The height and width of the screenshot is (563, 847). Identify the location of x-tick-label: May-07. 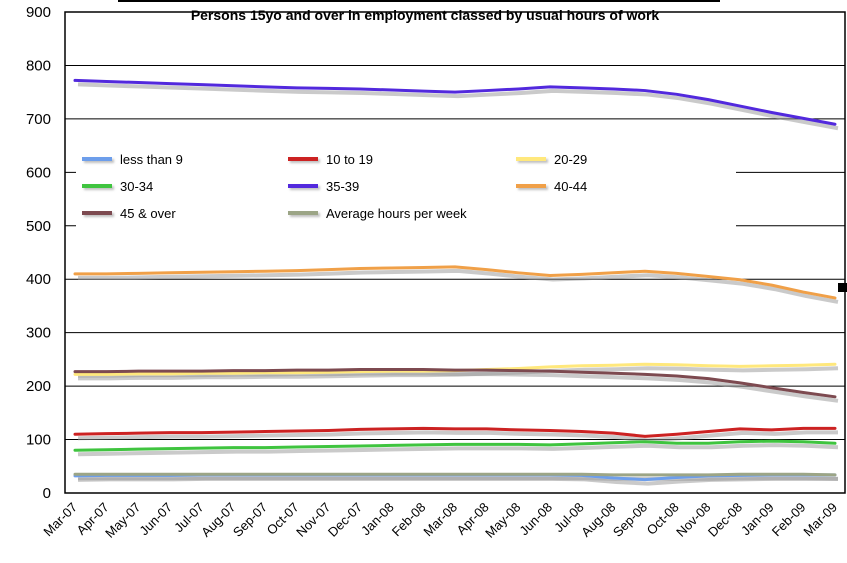
(122, 520).